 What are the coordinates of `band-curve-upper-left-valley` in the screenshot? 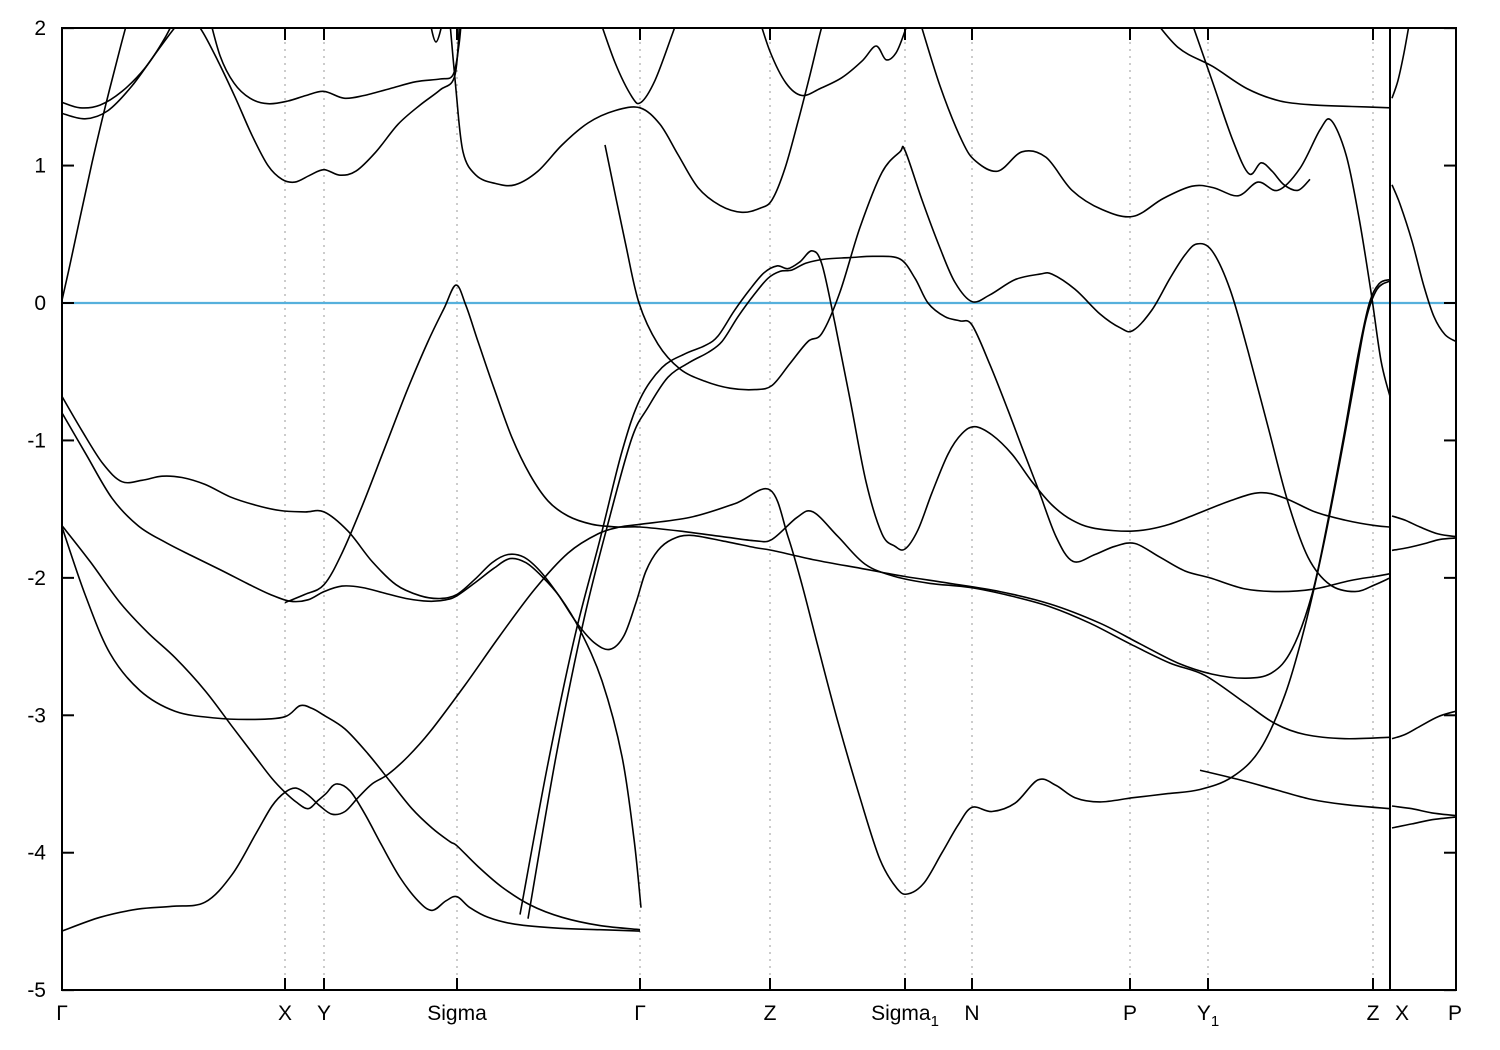 It's located at (261, 106).